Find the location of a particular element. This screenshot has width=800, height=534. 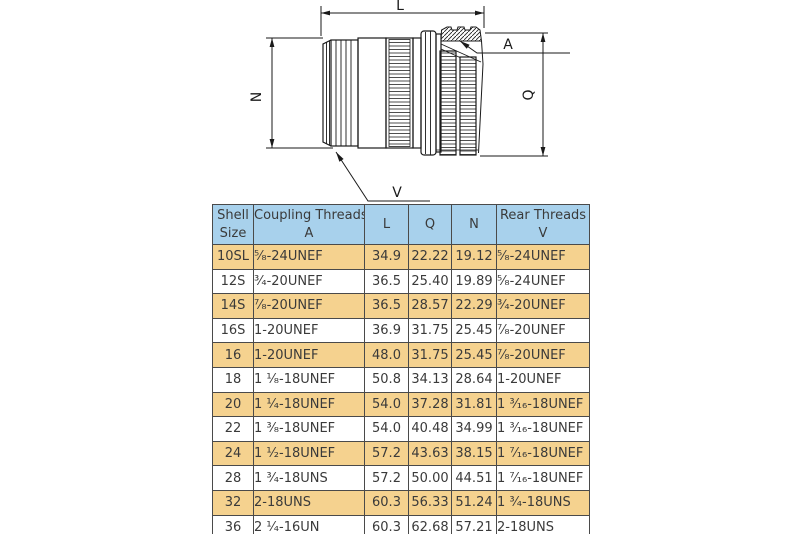

dim-N-arrow-top is located at coordinates (272, 42).